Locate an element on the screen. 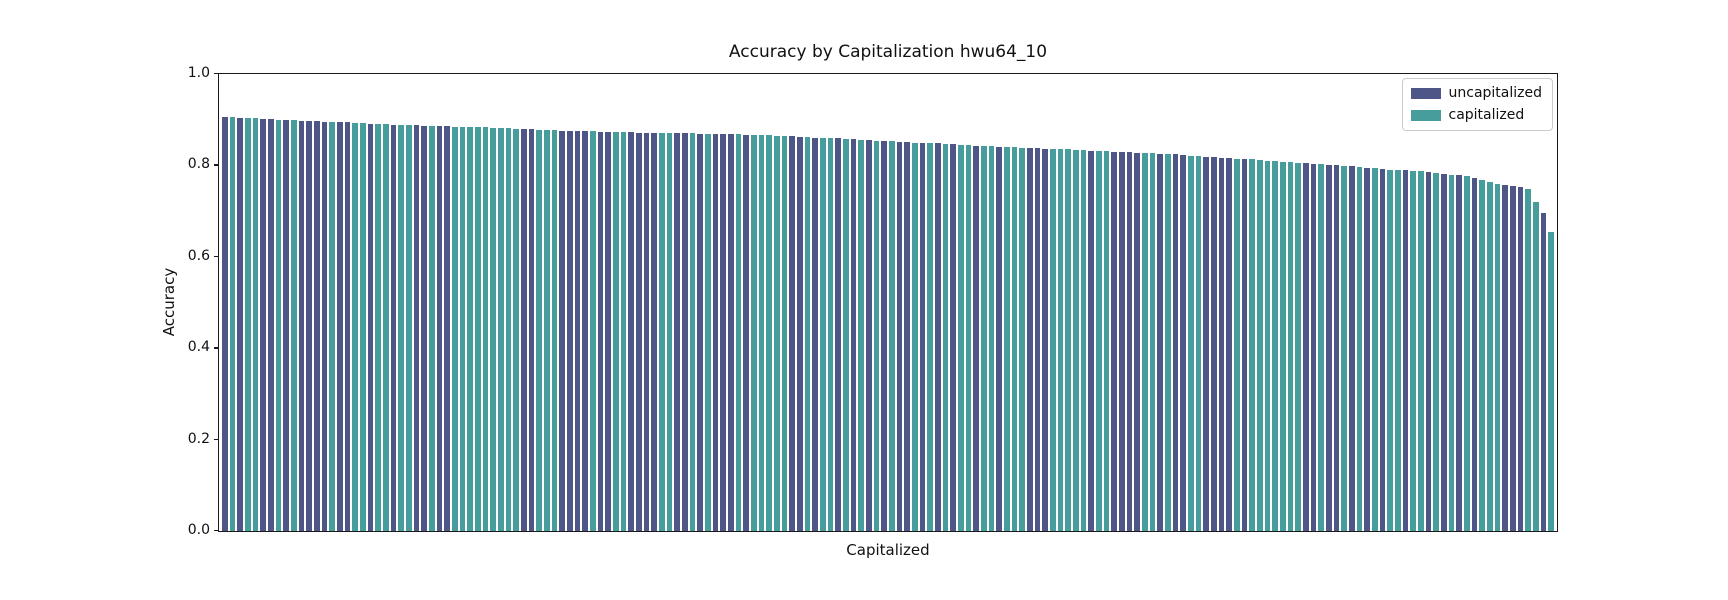  legend-entry-uncapitalized: uncapitalized is located at coordinates (1476, 93).